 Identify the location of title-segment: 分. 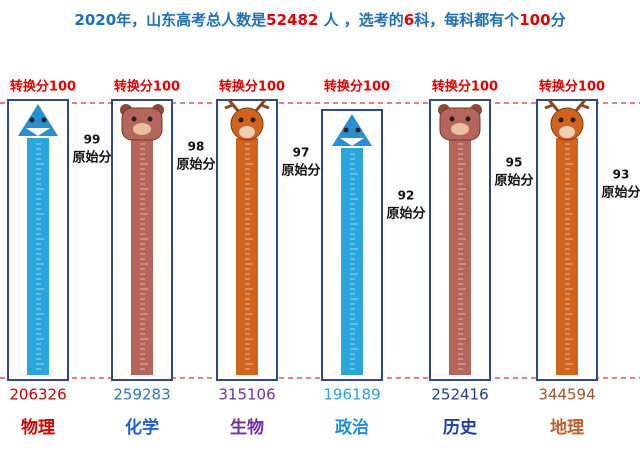
(558, 20).